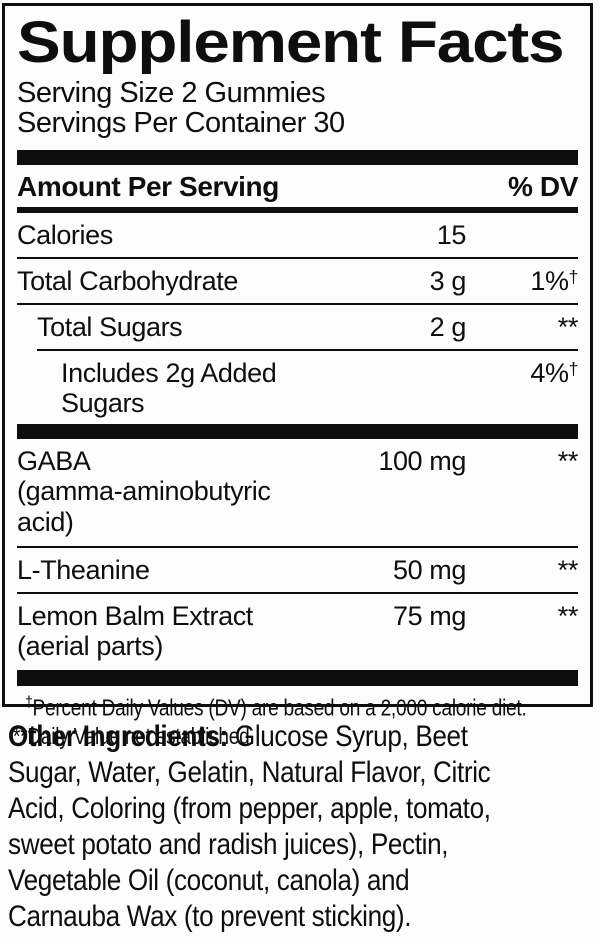  What do you see at coordinates (307, 349) in the screenshot?
I see `row-rule-indented` at bounding box center [307, 349].